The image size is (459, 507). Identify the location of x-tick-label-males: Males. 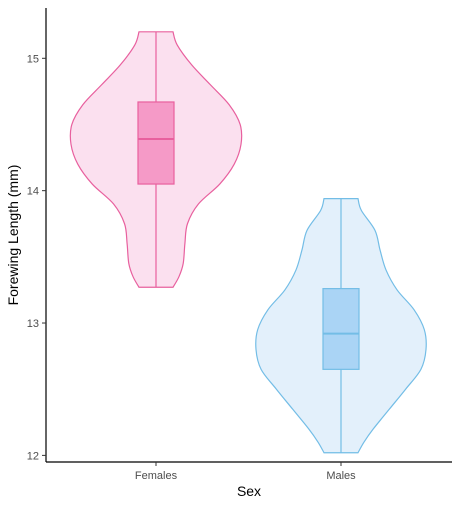
(341, 476).